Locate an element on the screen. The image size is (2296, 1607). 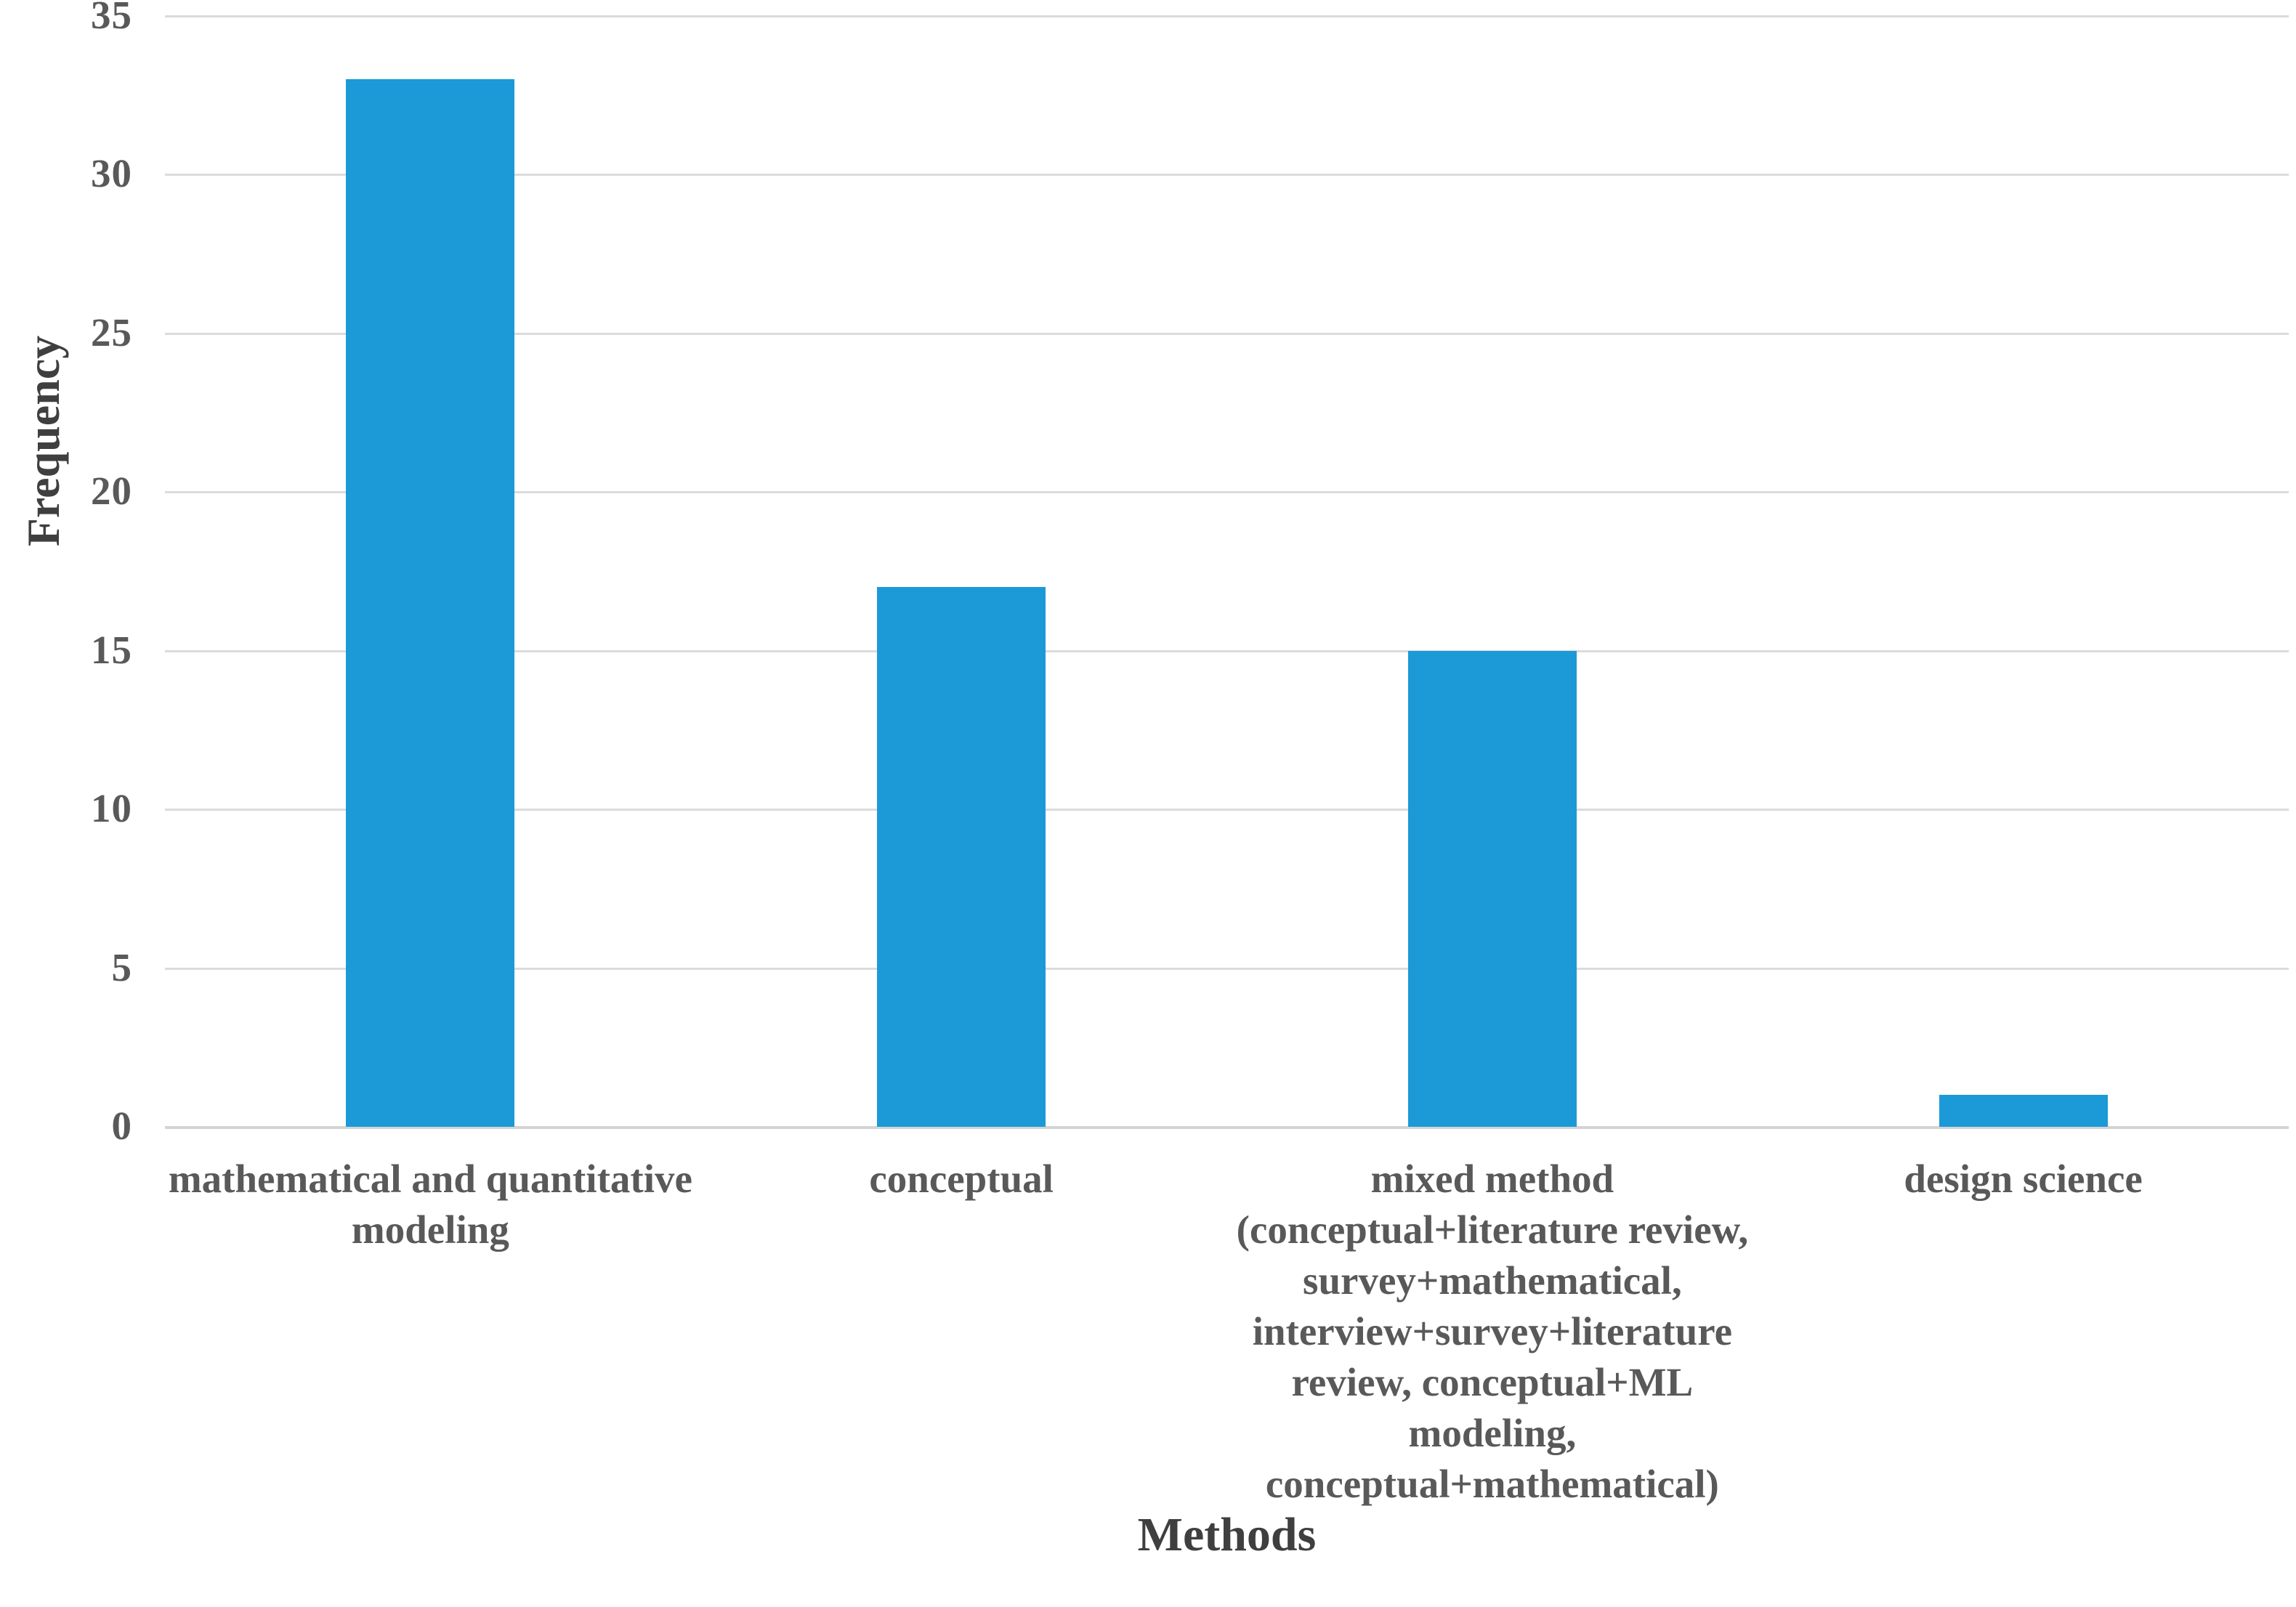
category-label-line: interview+survey+literature is located at coordinates (1492, 1331).